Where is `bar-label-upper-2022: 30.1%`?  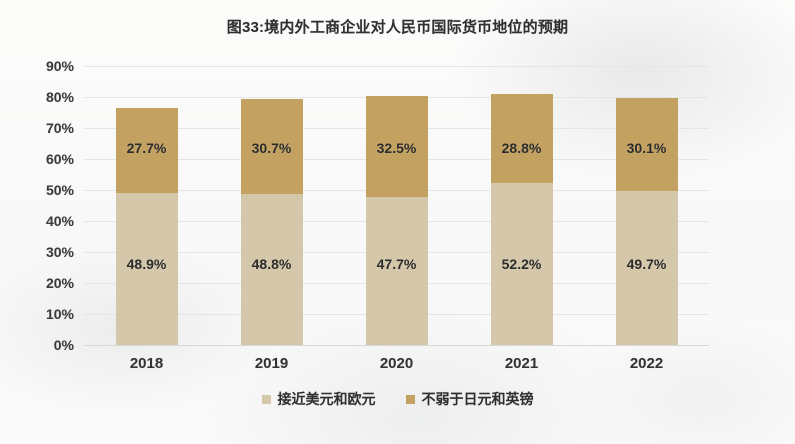
bar-label-upper-2022: 30.1% is located at coordinates (646, 148).